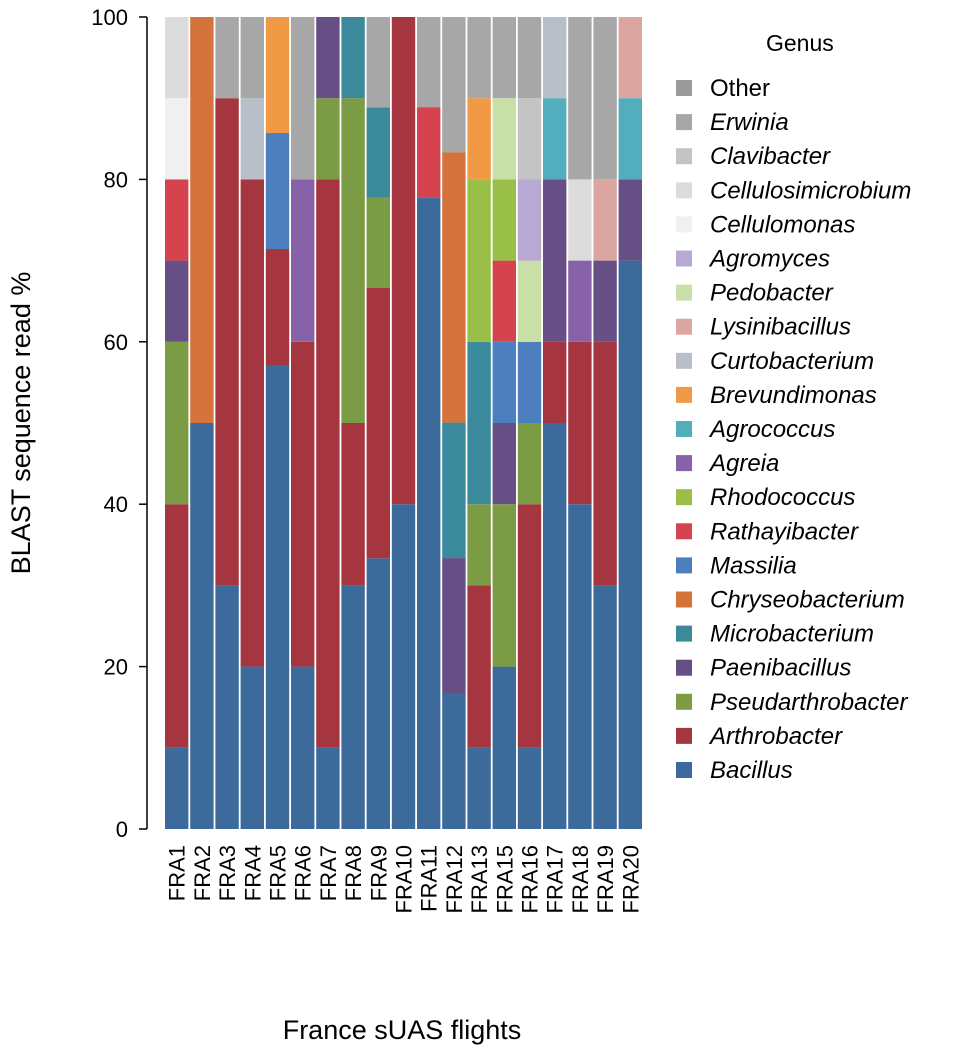  I want to click on legend-swatch-bacillus, so click(684, 770).